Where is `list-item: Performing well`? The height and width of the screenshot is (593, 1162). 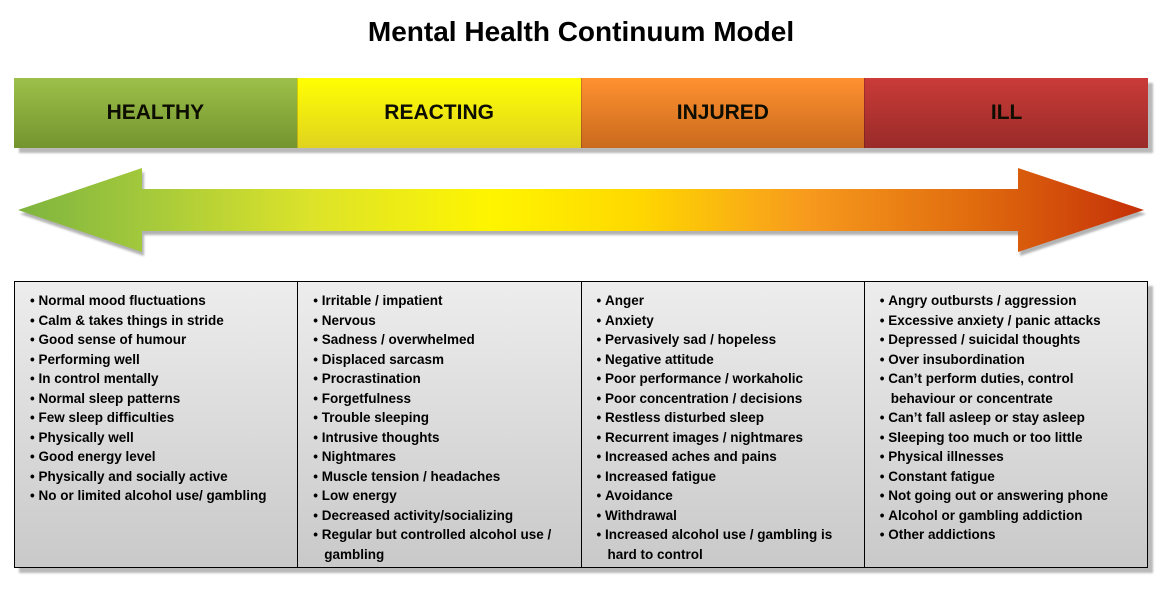 list-item: Performing well is located at coordinates (158, 360).